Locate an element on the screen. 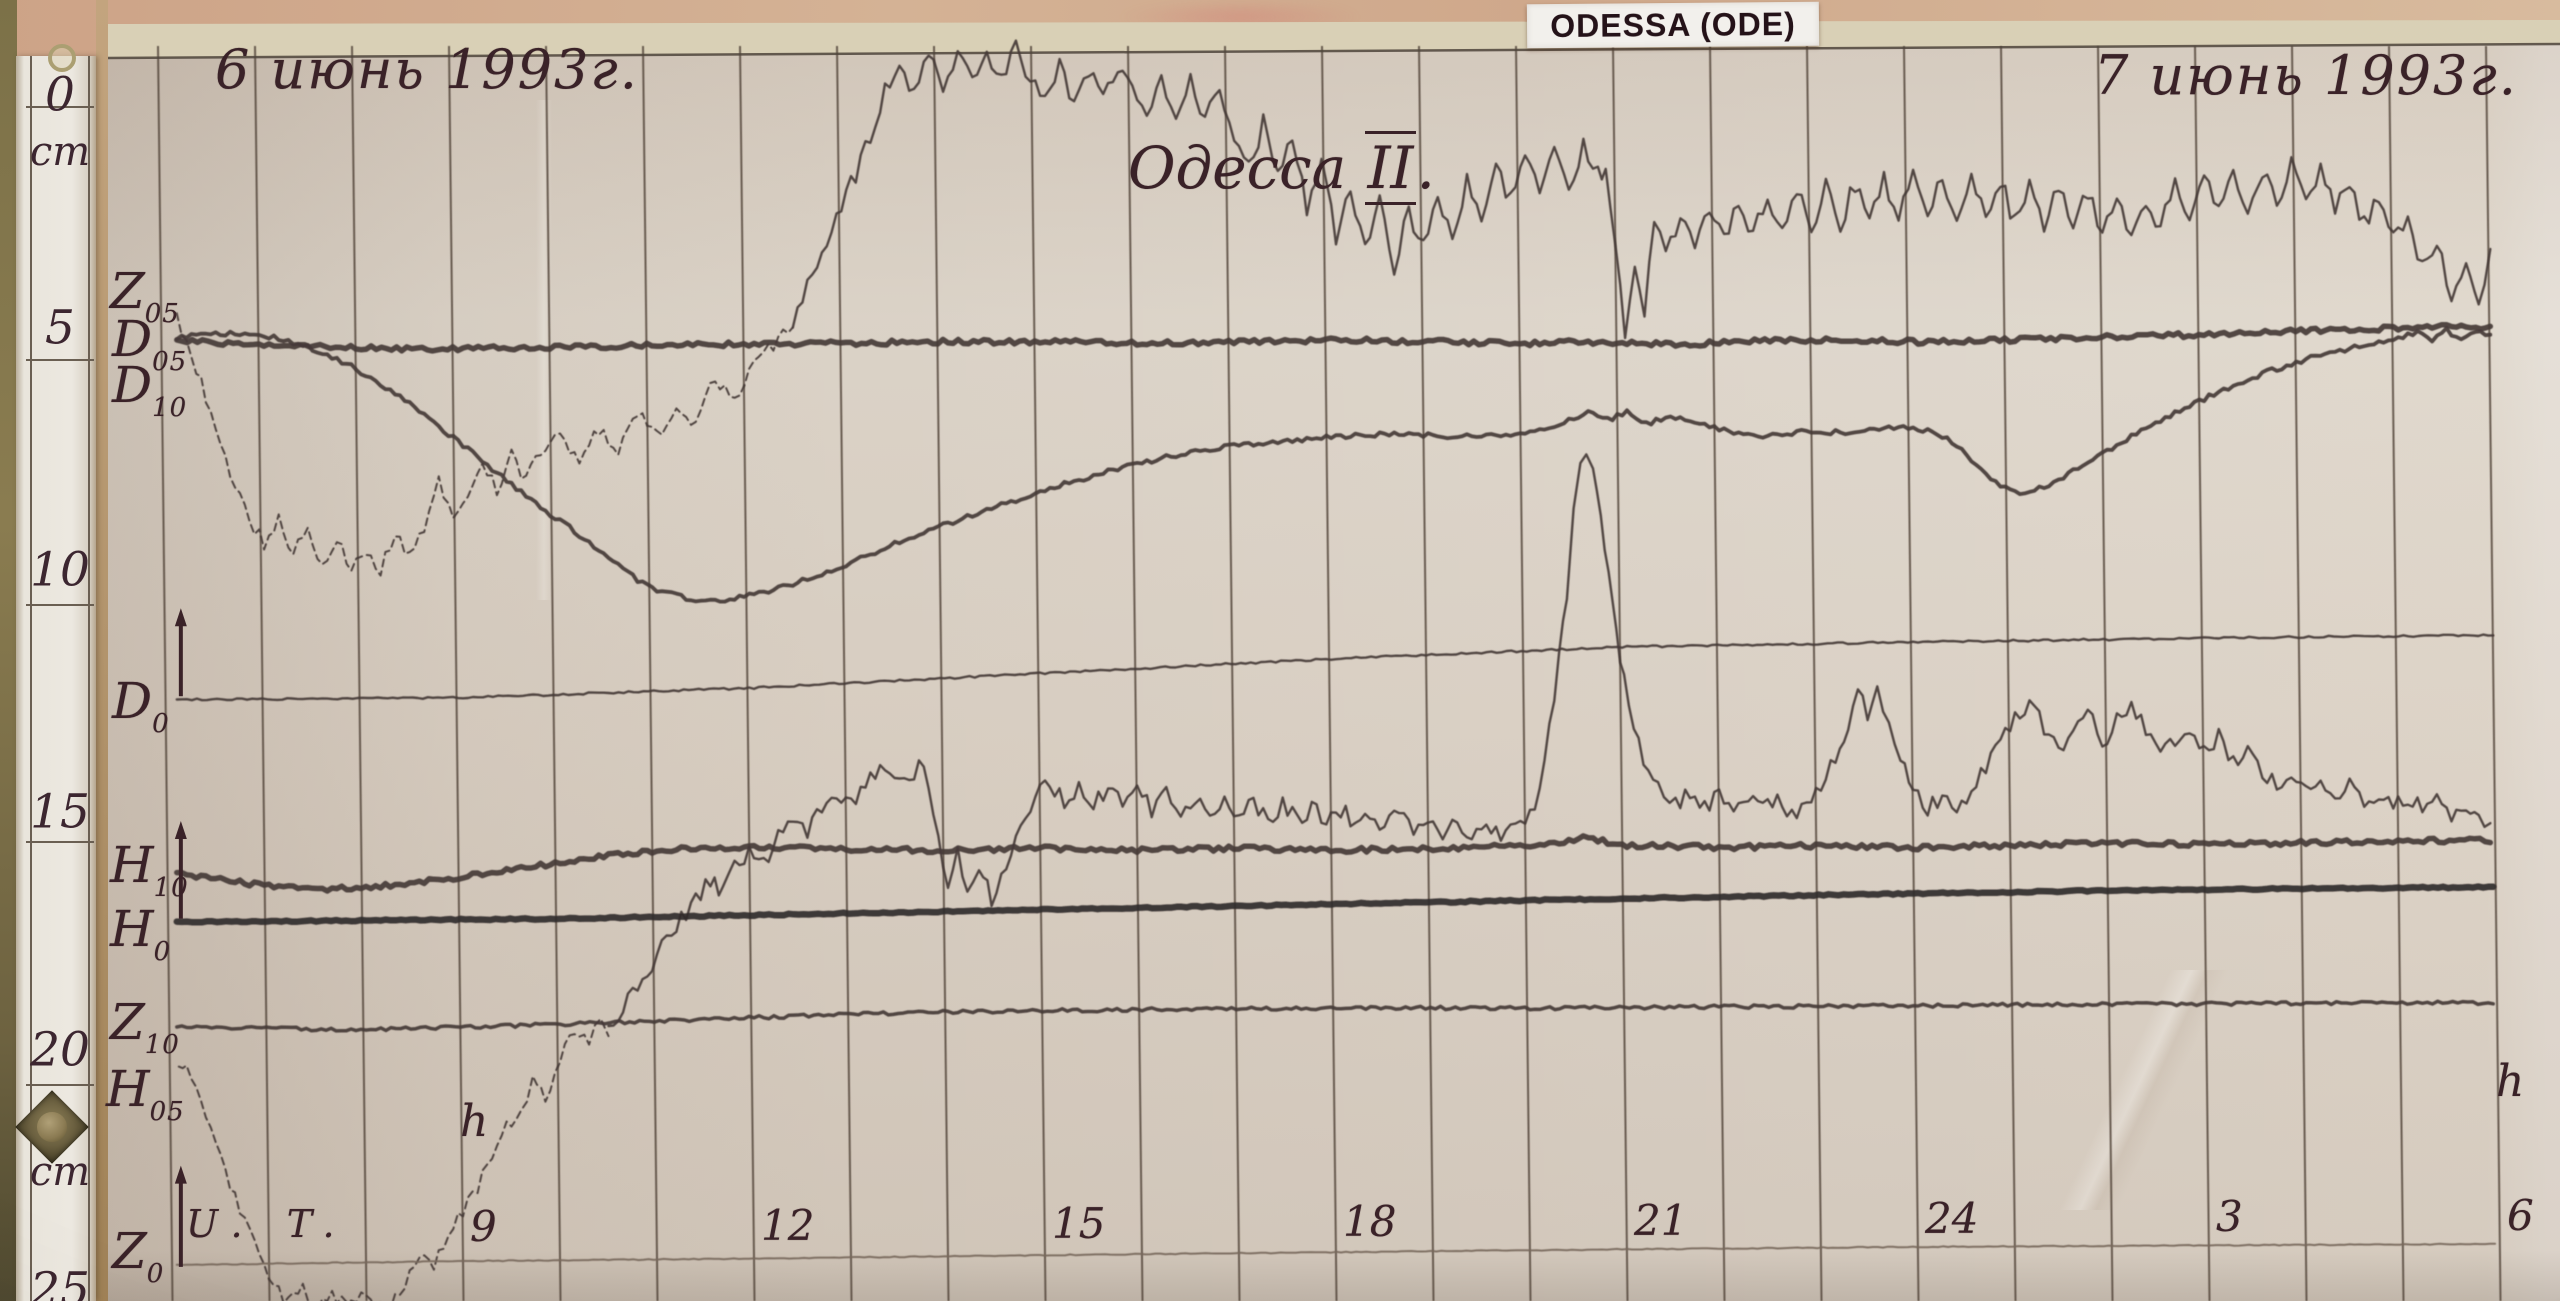 This screenshot has height=1301, width=2560. backdrop-left-strip is located at coordinates (8, 650).